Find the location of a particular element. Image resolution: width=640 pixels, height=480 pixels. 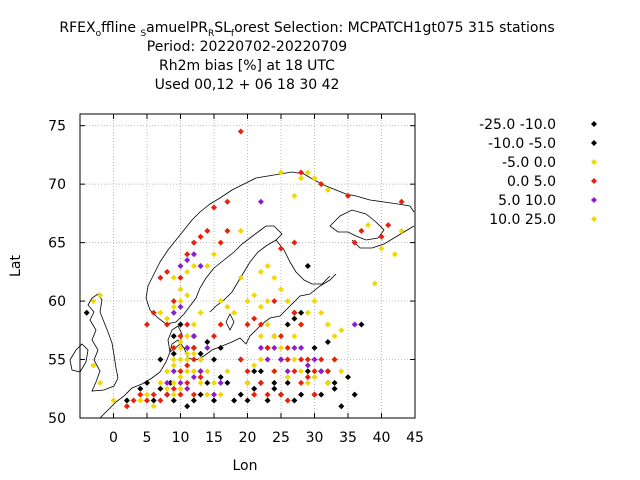

x-tick-label: 15 is located at coordinates (214, 438).